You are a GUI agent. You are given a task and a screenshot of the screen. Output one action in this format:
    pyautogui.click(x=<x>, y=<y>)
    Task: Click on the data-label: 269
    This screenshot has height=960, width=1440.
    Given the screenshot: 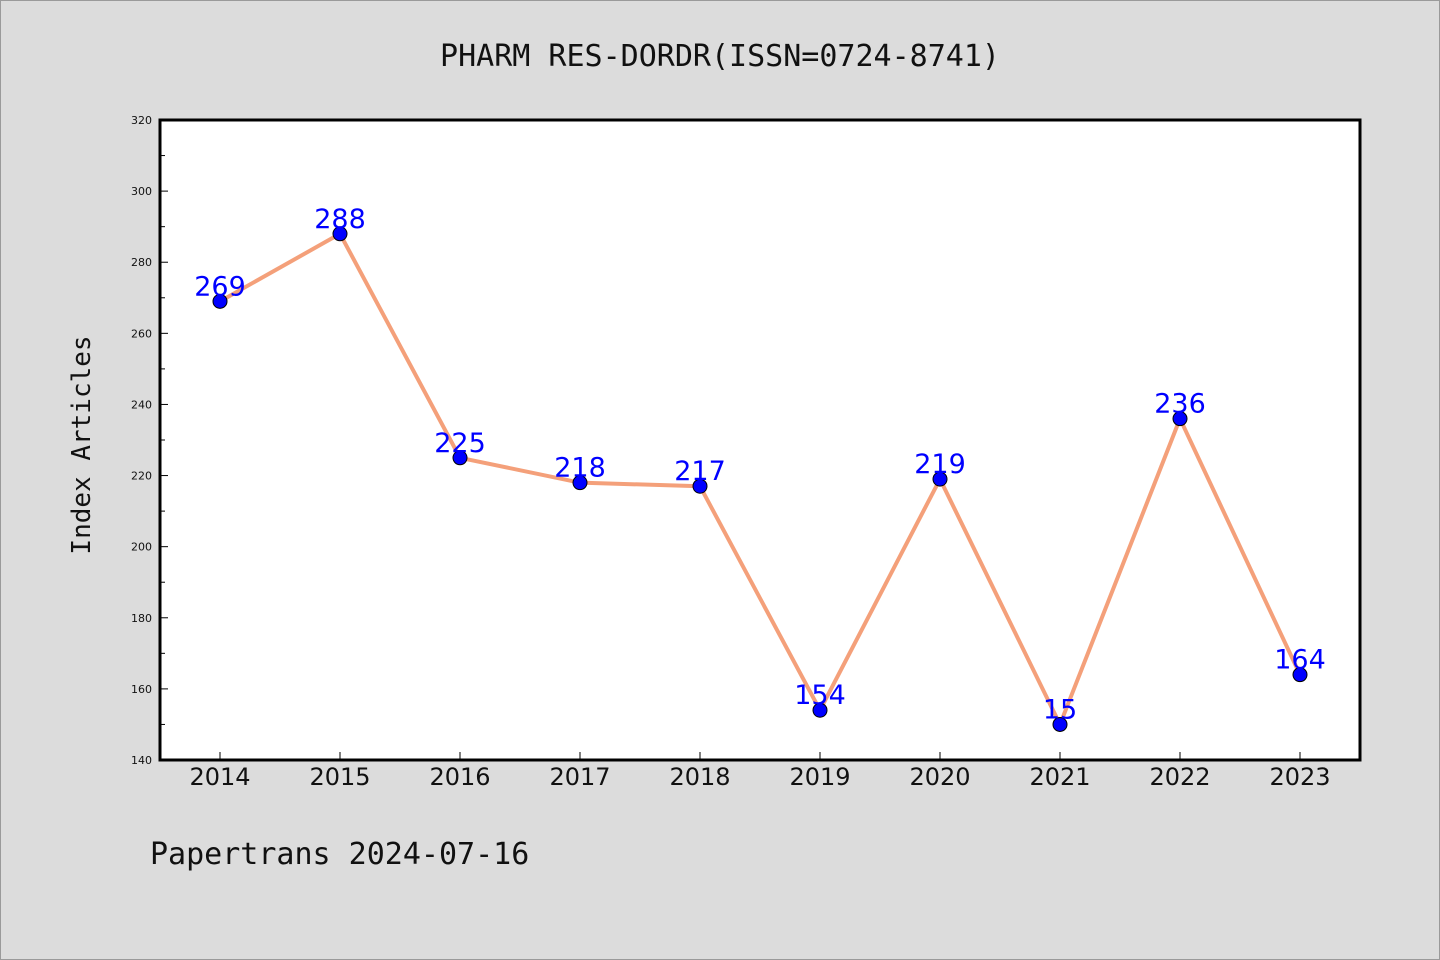 What is the action you would take?
    pyautogui.click(x=220, y=286)
    